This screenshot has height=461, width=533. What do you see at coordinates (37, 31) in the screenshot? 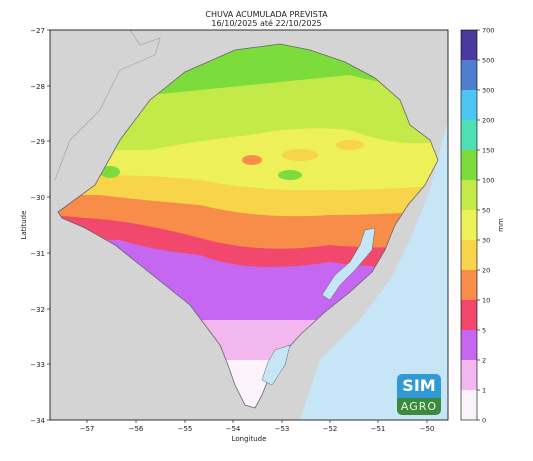
I see `y-tick-label: −27` at bounding box center [37, 31].